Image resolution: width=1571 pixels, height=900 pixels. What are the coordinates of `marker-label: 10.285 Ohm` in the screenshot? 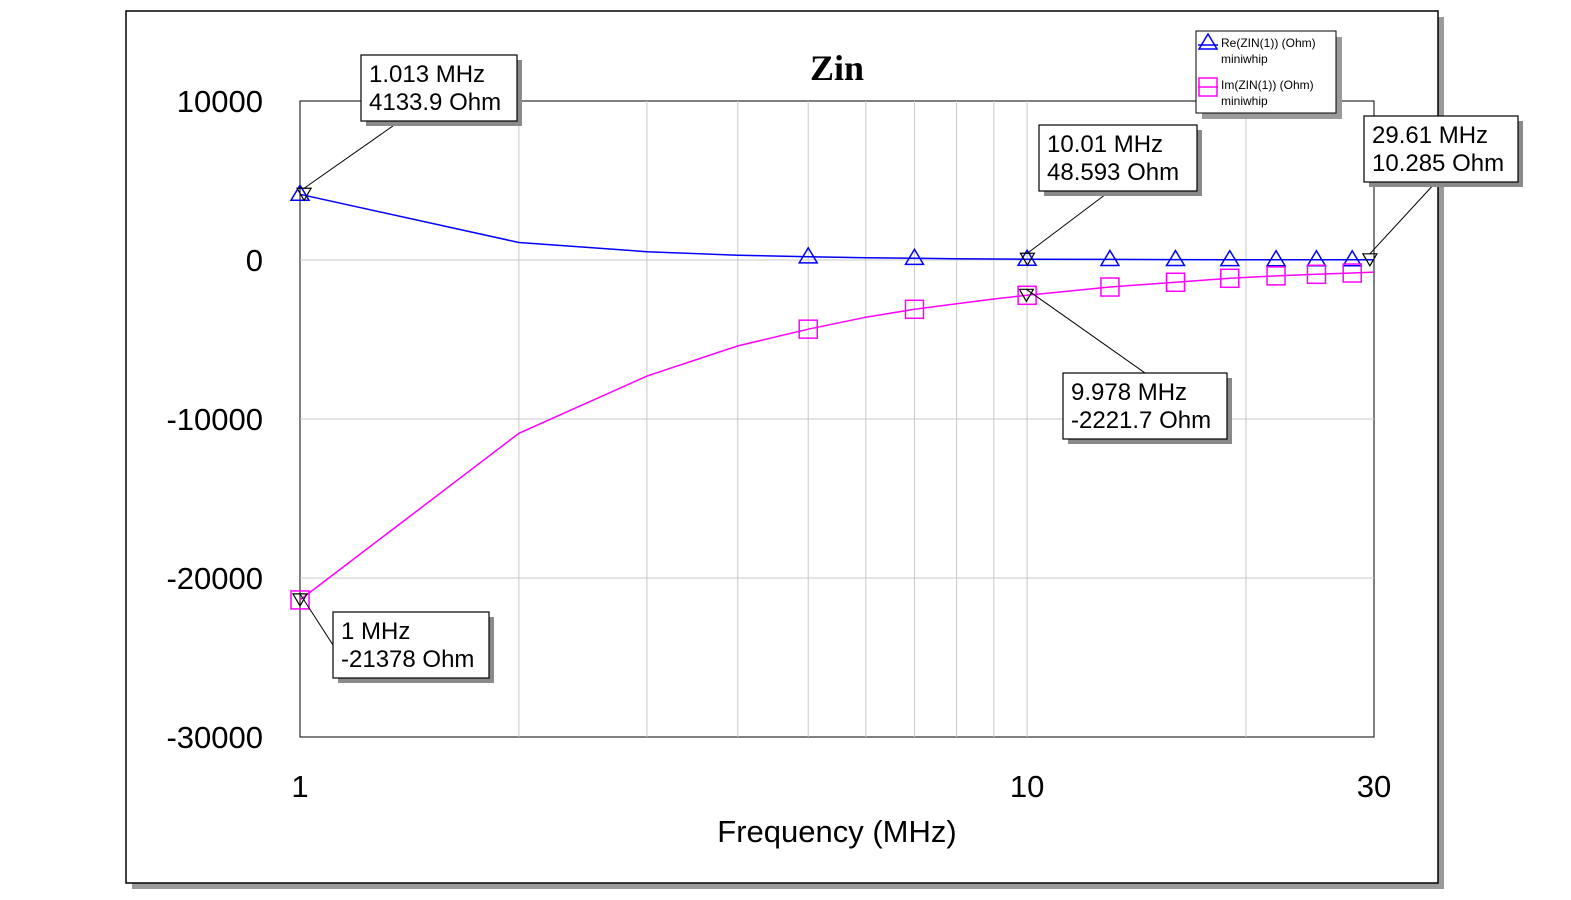 It's located at (1438, 163).